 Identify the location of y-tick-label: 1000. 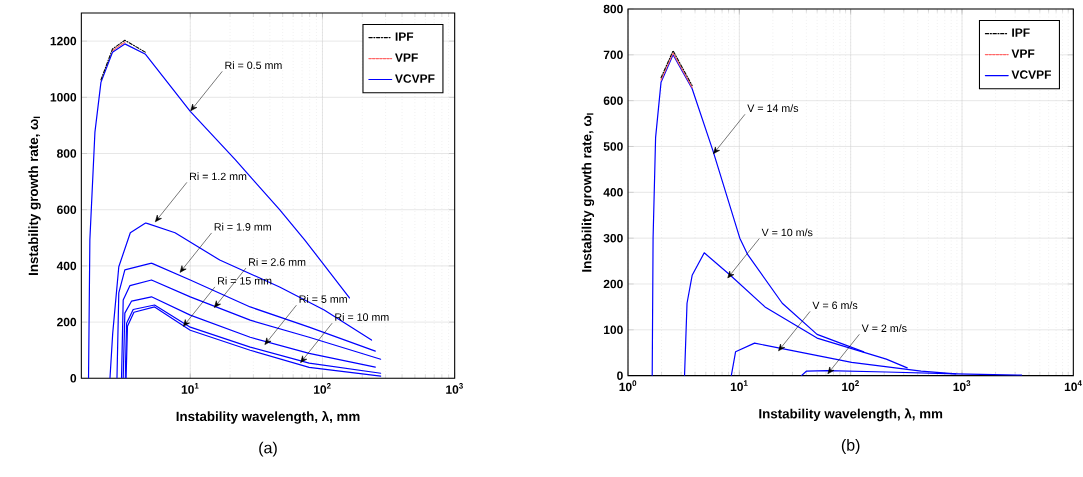
(63, 97).